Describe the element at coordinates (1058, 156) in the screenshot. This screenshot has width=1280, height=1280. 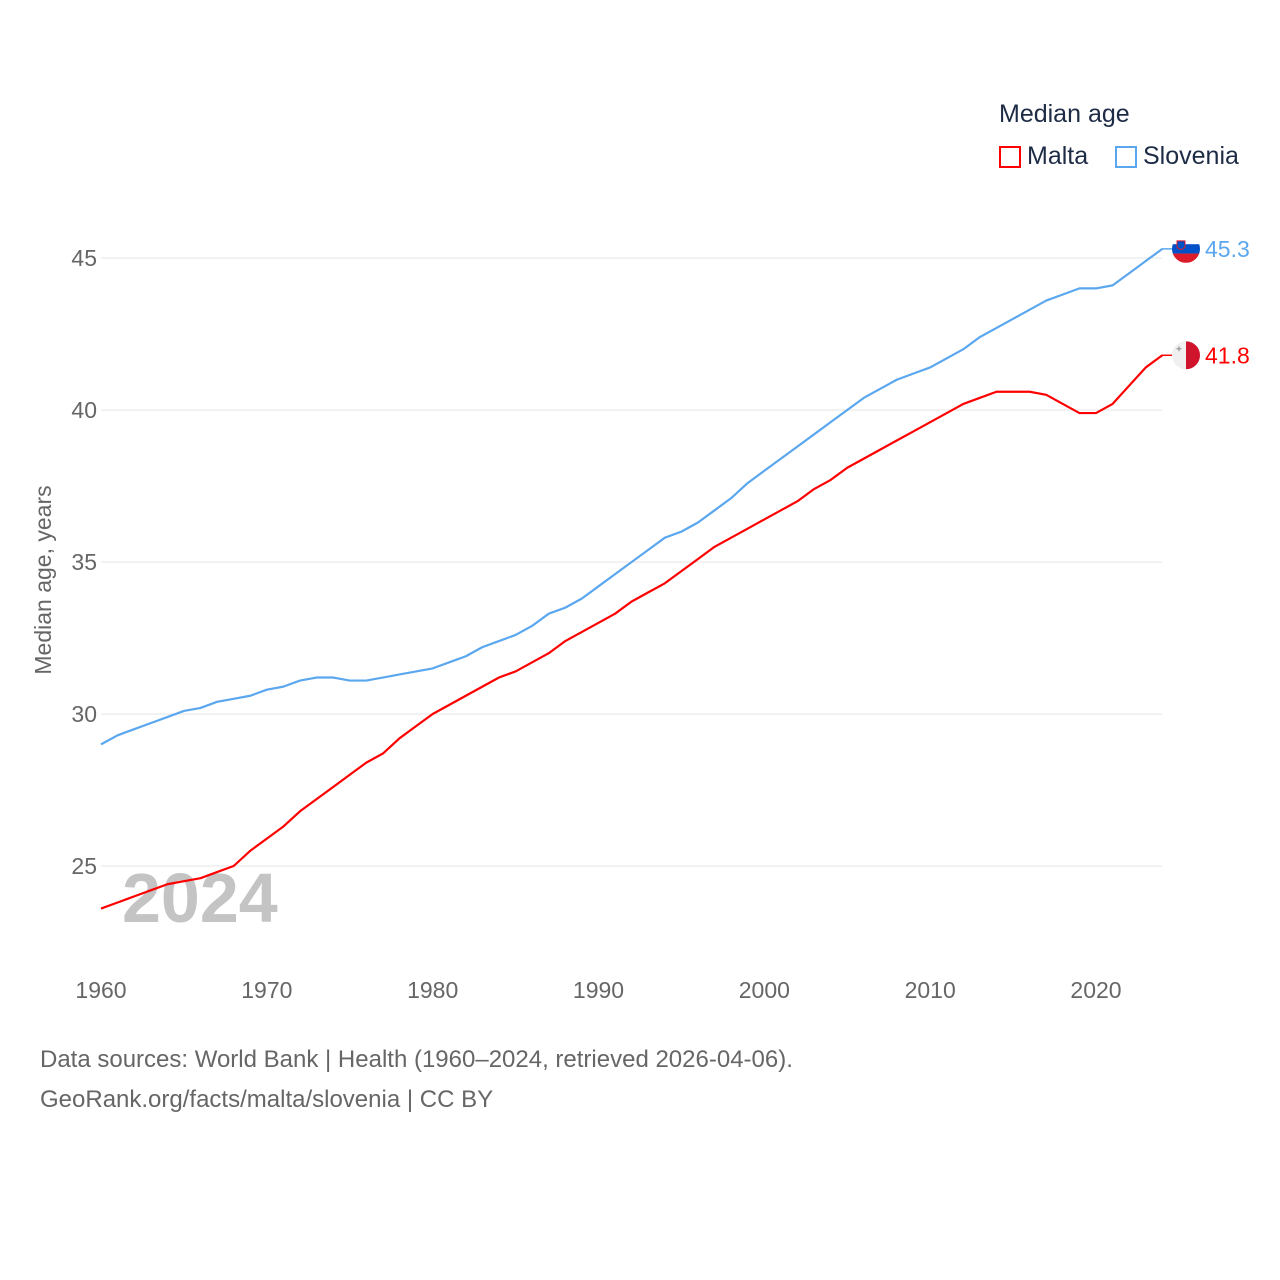
I see `legend-label: Malta` at that location.